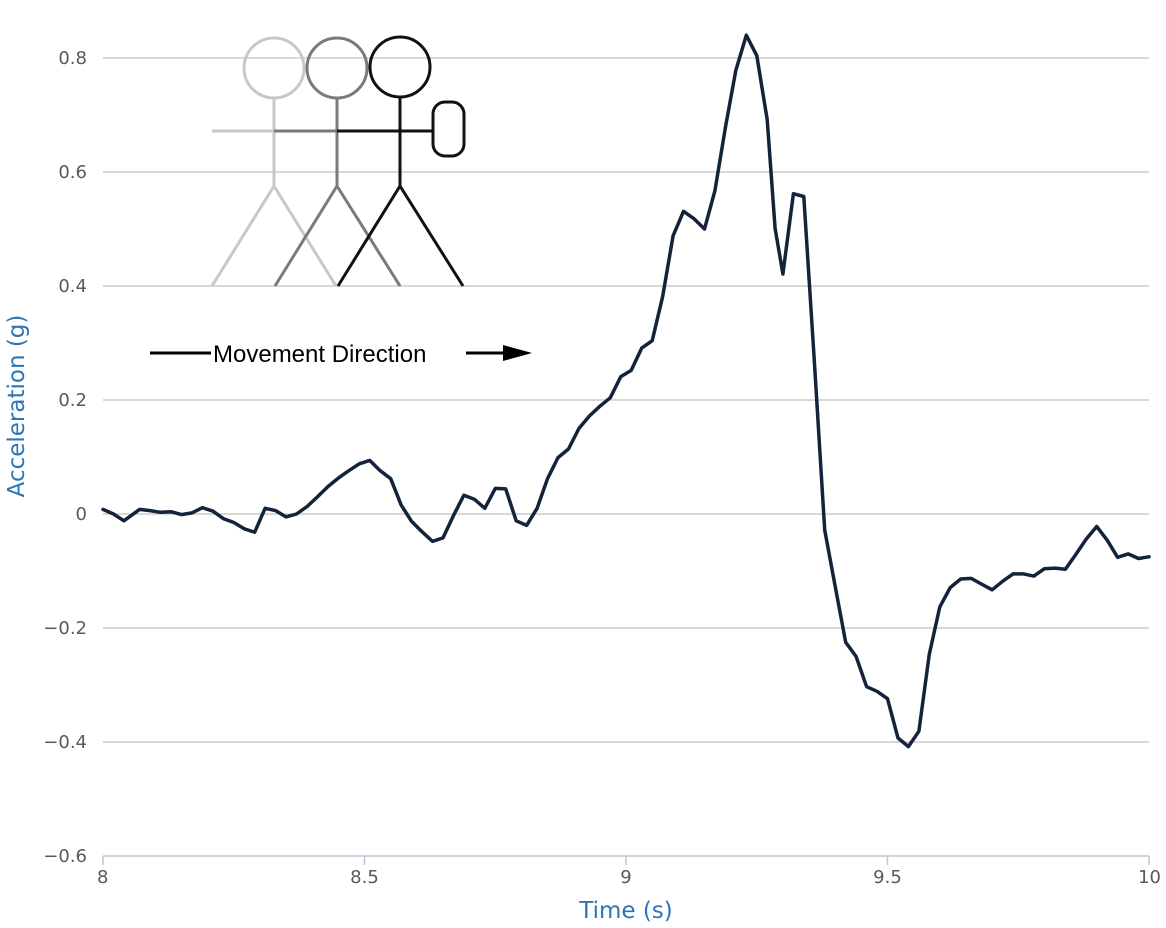 The height and width of the screenshot is (928, 1166). Describe the element at coordinates (102, 877) in the screenshot. I see `x-tick-label: 8` at that location.